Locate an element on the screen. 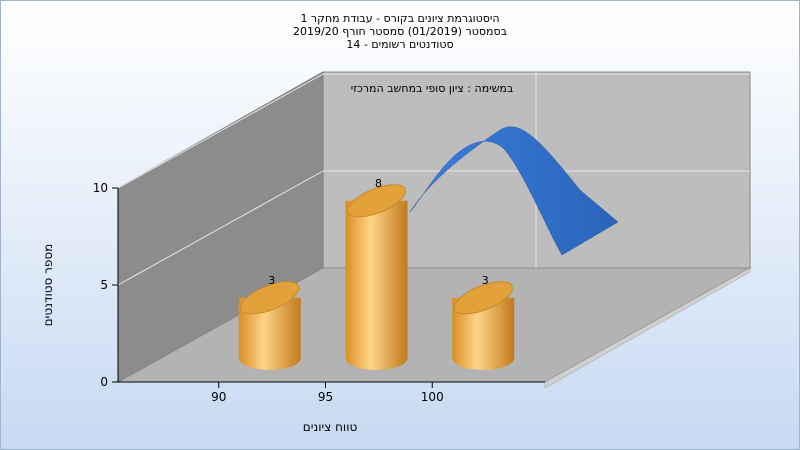 This screenshot has width=800, height=450. x-tick-label: 100 is located at coordinates (432, 397).